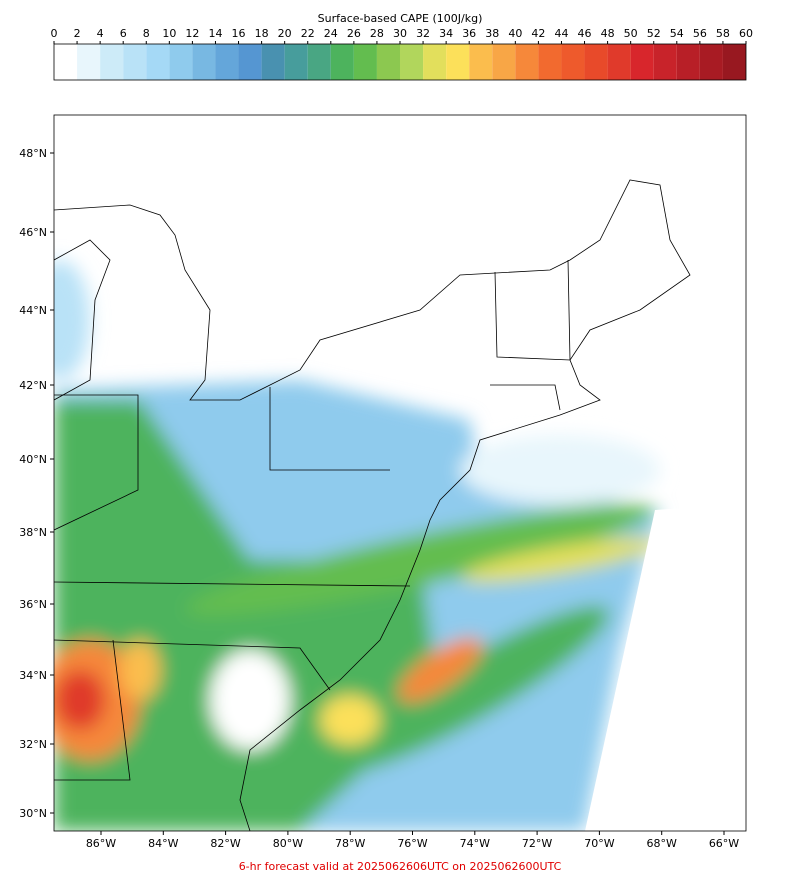  What do you see at coordinates (354, 33) in the screenshot?
I see `colorbar-tick-label: 26` at bounding box center [354, 33].